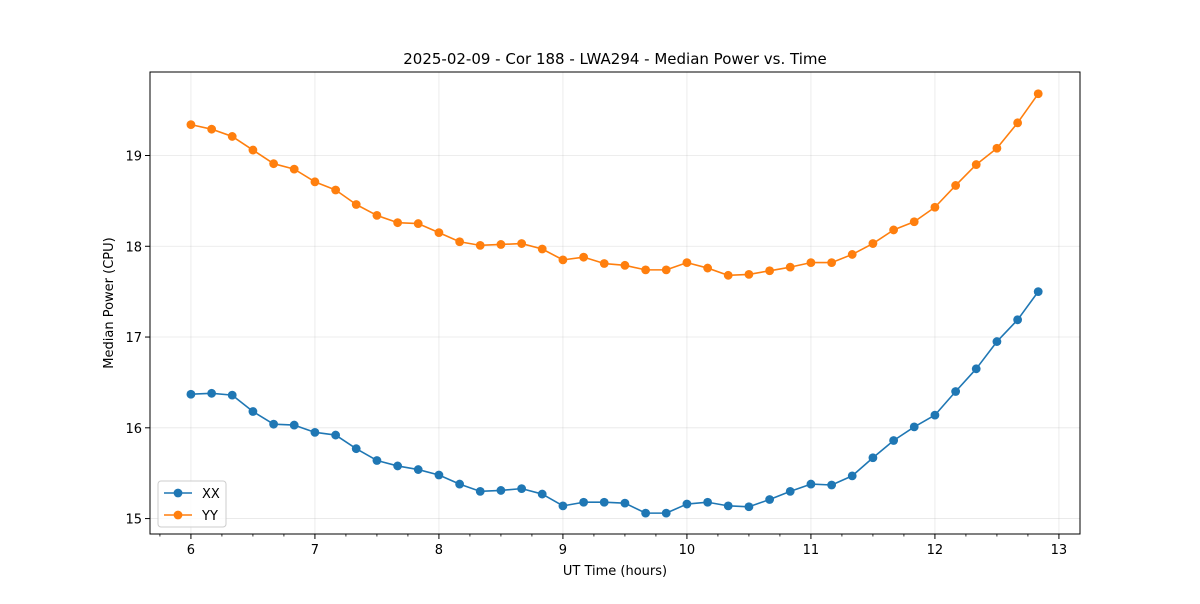  I want to click on y-tick-label: 17, so click(133, 338).